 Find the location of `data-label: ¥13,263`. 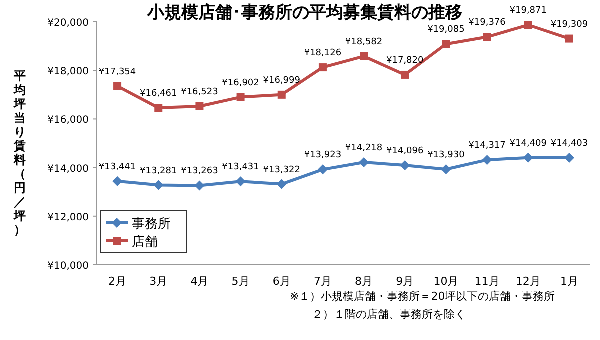

data-label: ¥13,263 is located at coordinates (199, 171).